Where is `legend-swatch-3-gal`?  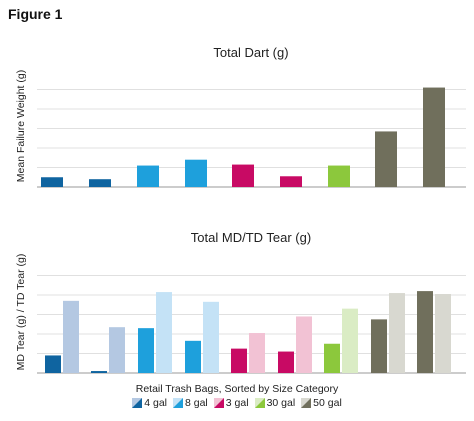 legend-swatch-3-gal is located at coordinates (218, 403).